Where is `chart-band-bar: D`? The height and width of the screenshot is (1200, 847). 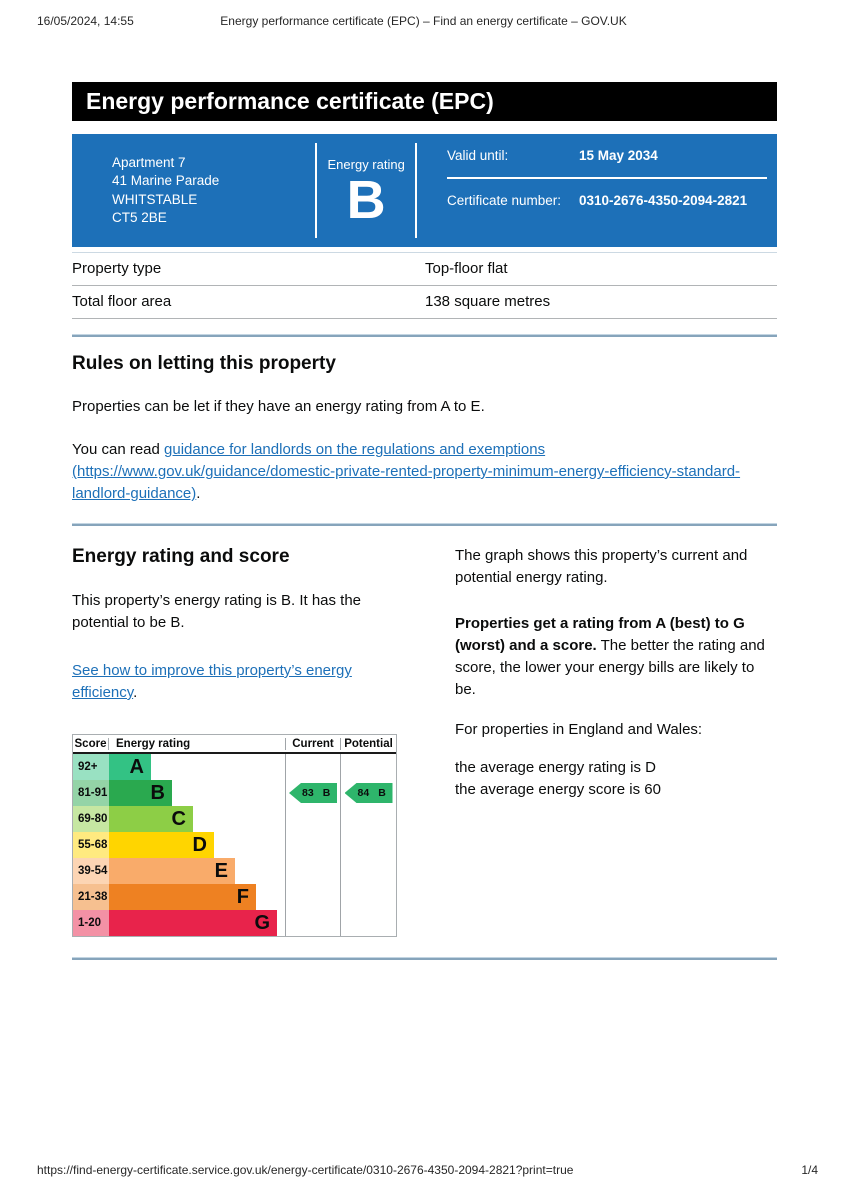 chart-band-bar: D is located at coordinates (161, 845).